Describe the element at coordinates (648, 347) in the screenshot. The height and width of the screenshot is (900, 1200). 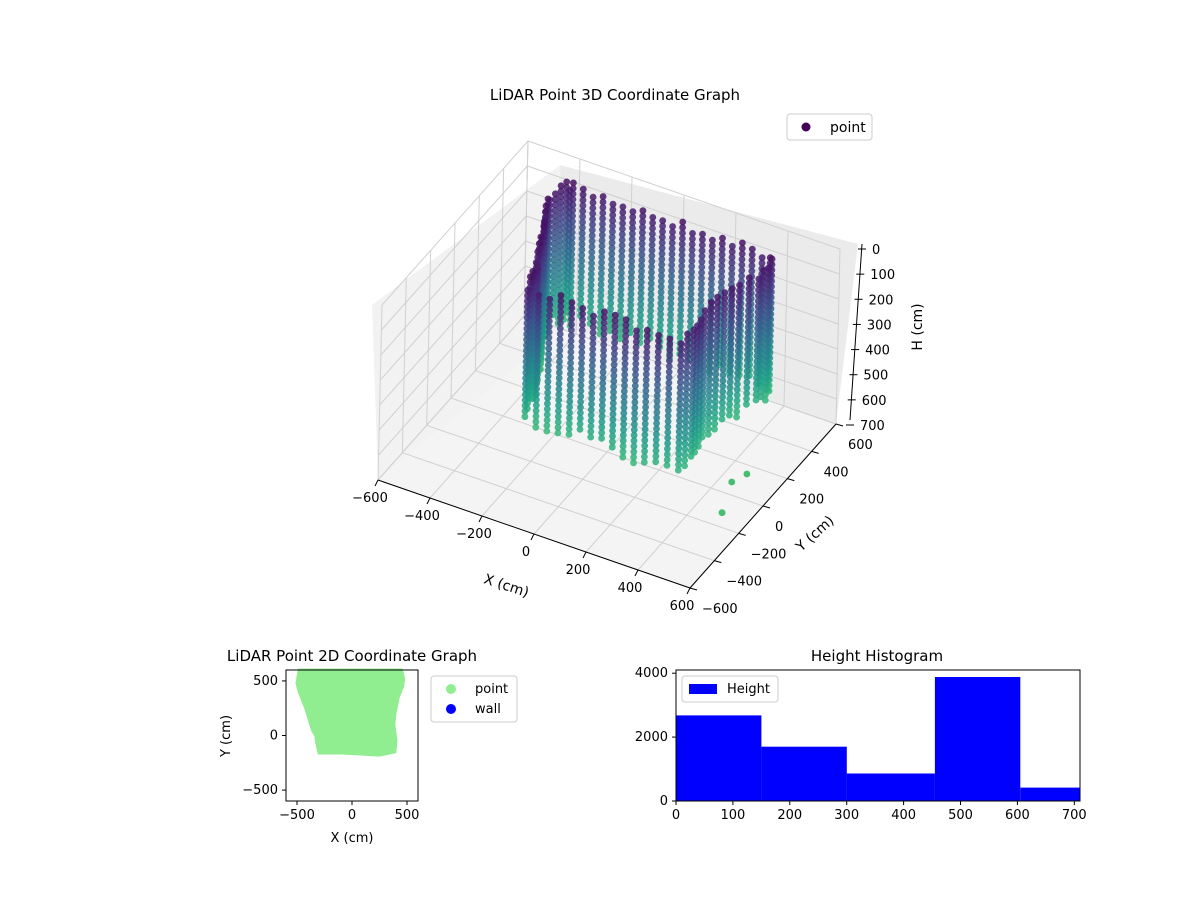
I see `point-cloud-3d` at that location.